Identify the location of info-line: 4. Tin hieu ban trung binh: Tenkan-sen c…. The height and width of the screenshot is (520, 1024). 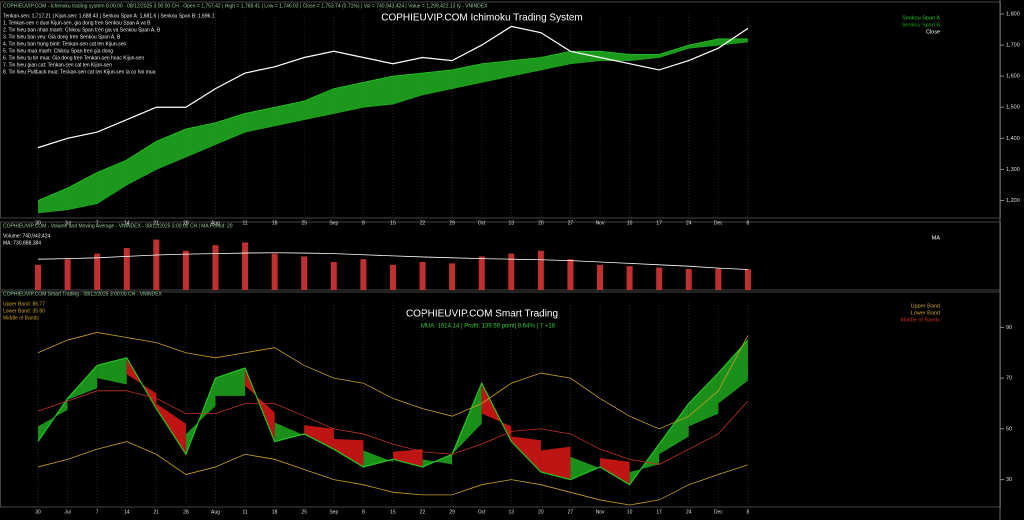
(65, 44).